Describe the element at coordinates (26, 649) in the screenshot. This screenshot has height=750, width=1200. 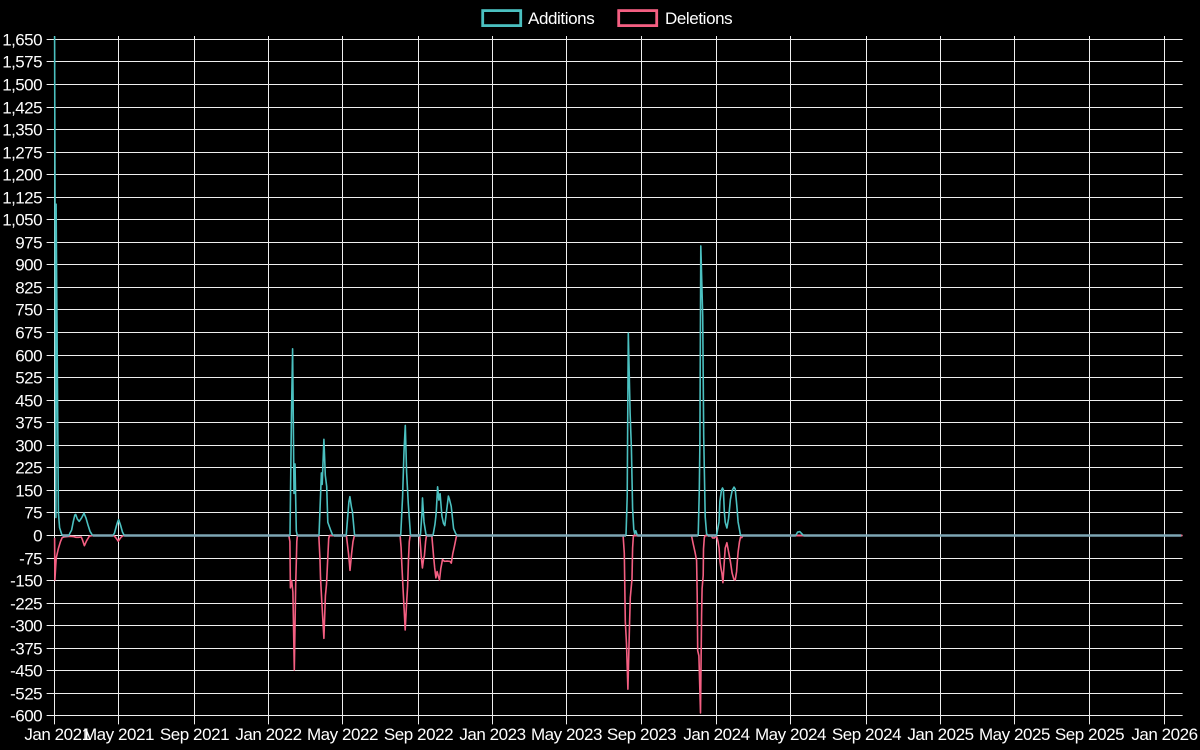
I see `svg-text: -375` at that location.